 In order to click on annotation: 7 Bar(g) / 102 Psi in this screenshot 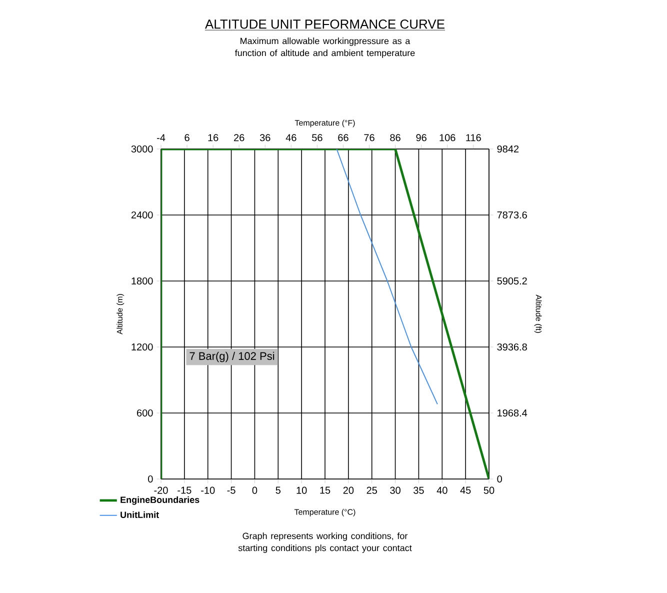, I will do `click(232, 357)`.